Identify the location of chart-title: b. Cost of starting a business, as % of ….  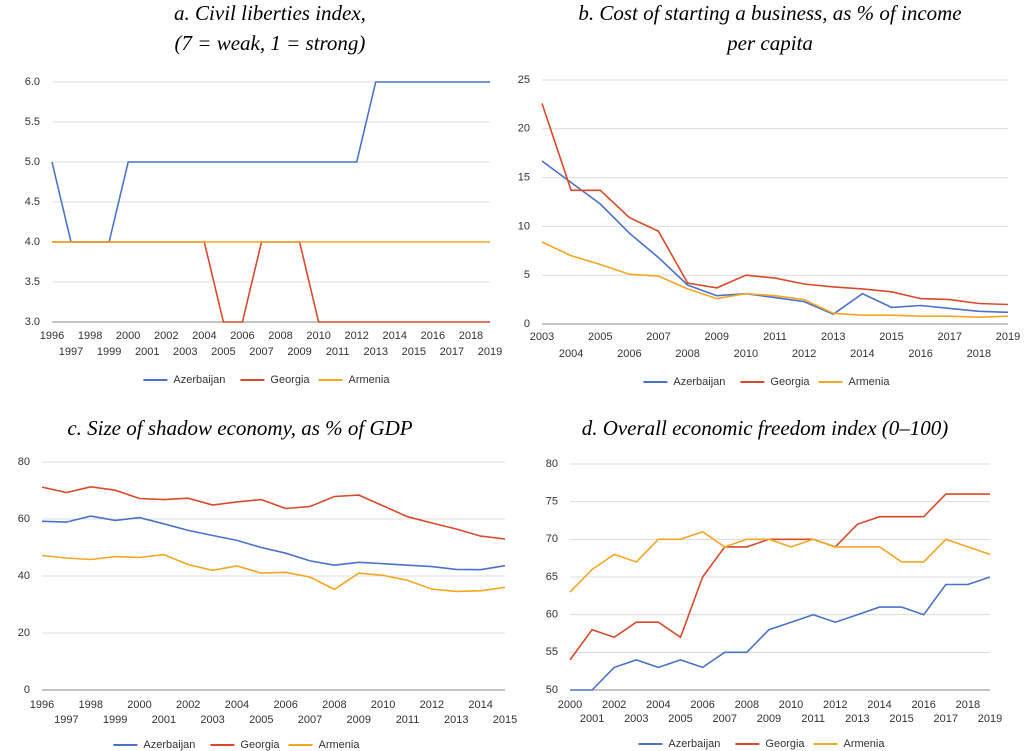
(769, 13).